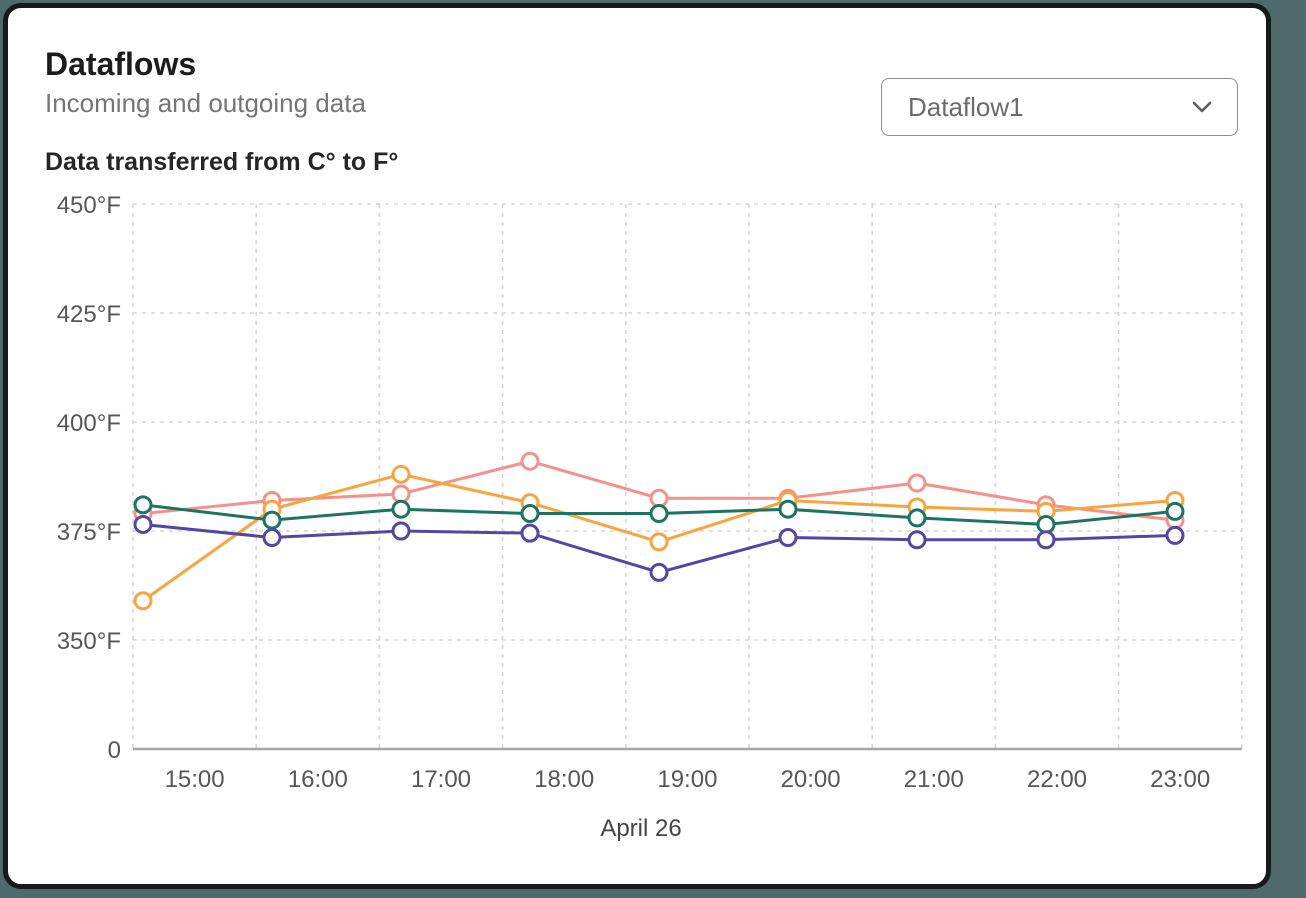 The height and width of the screenshot is (898, 1306). Describe the element at coordinates (934, 779) in the screenshot. I see `x-tick-label: 21:00` at that location.